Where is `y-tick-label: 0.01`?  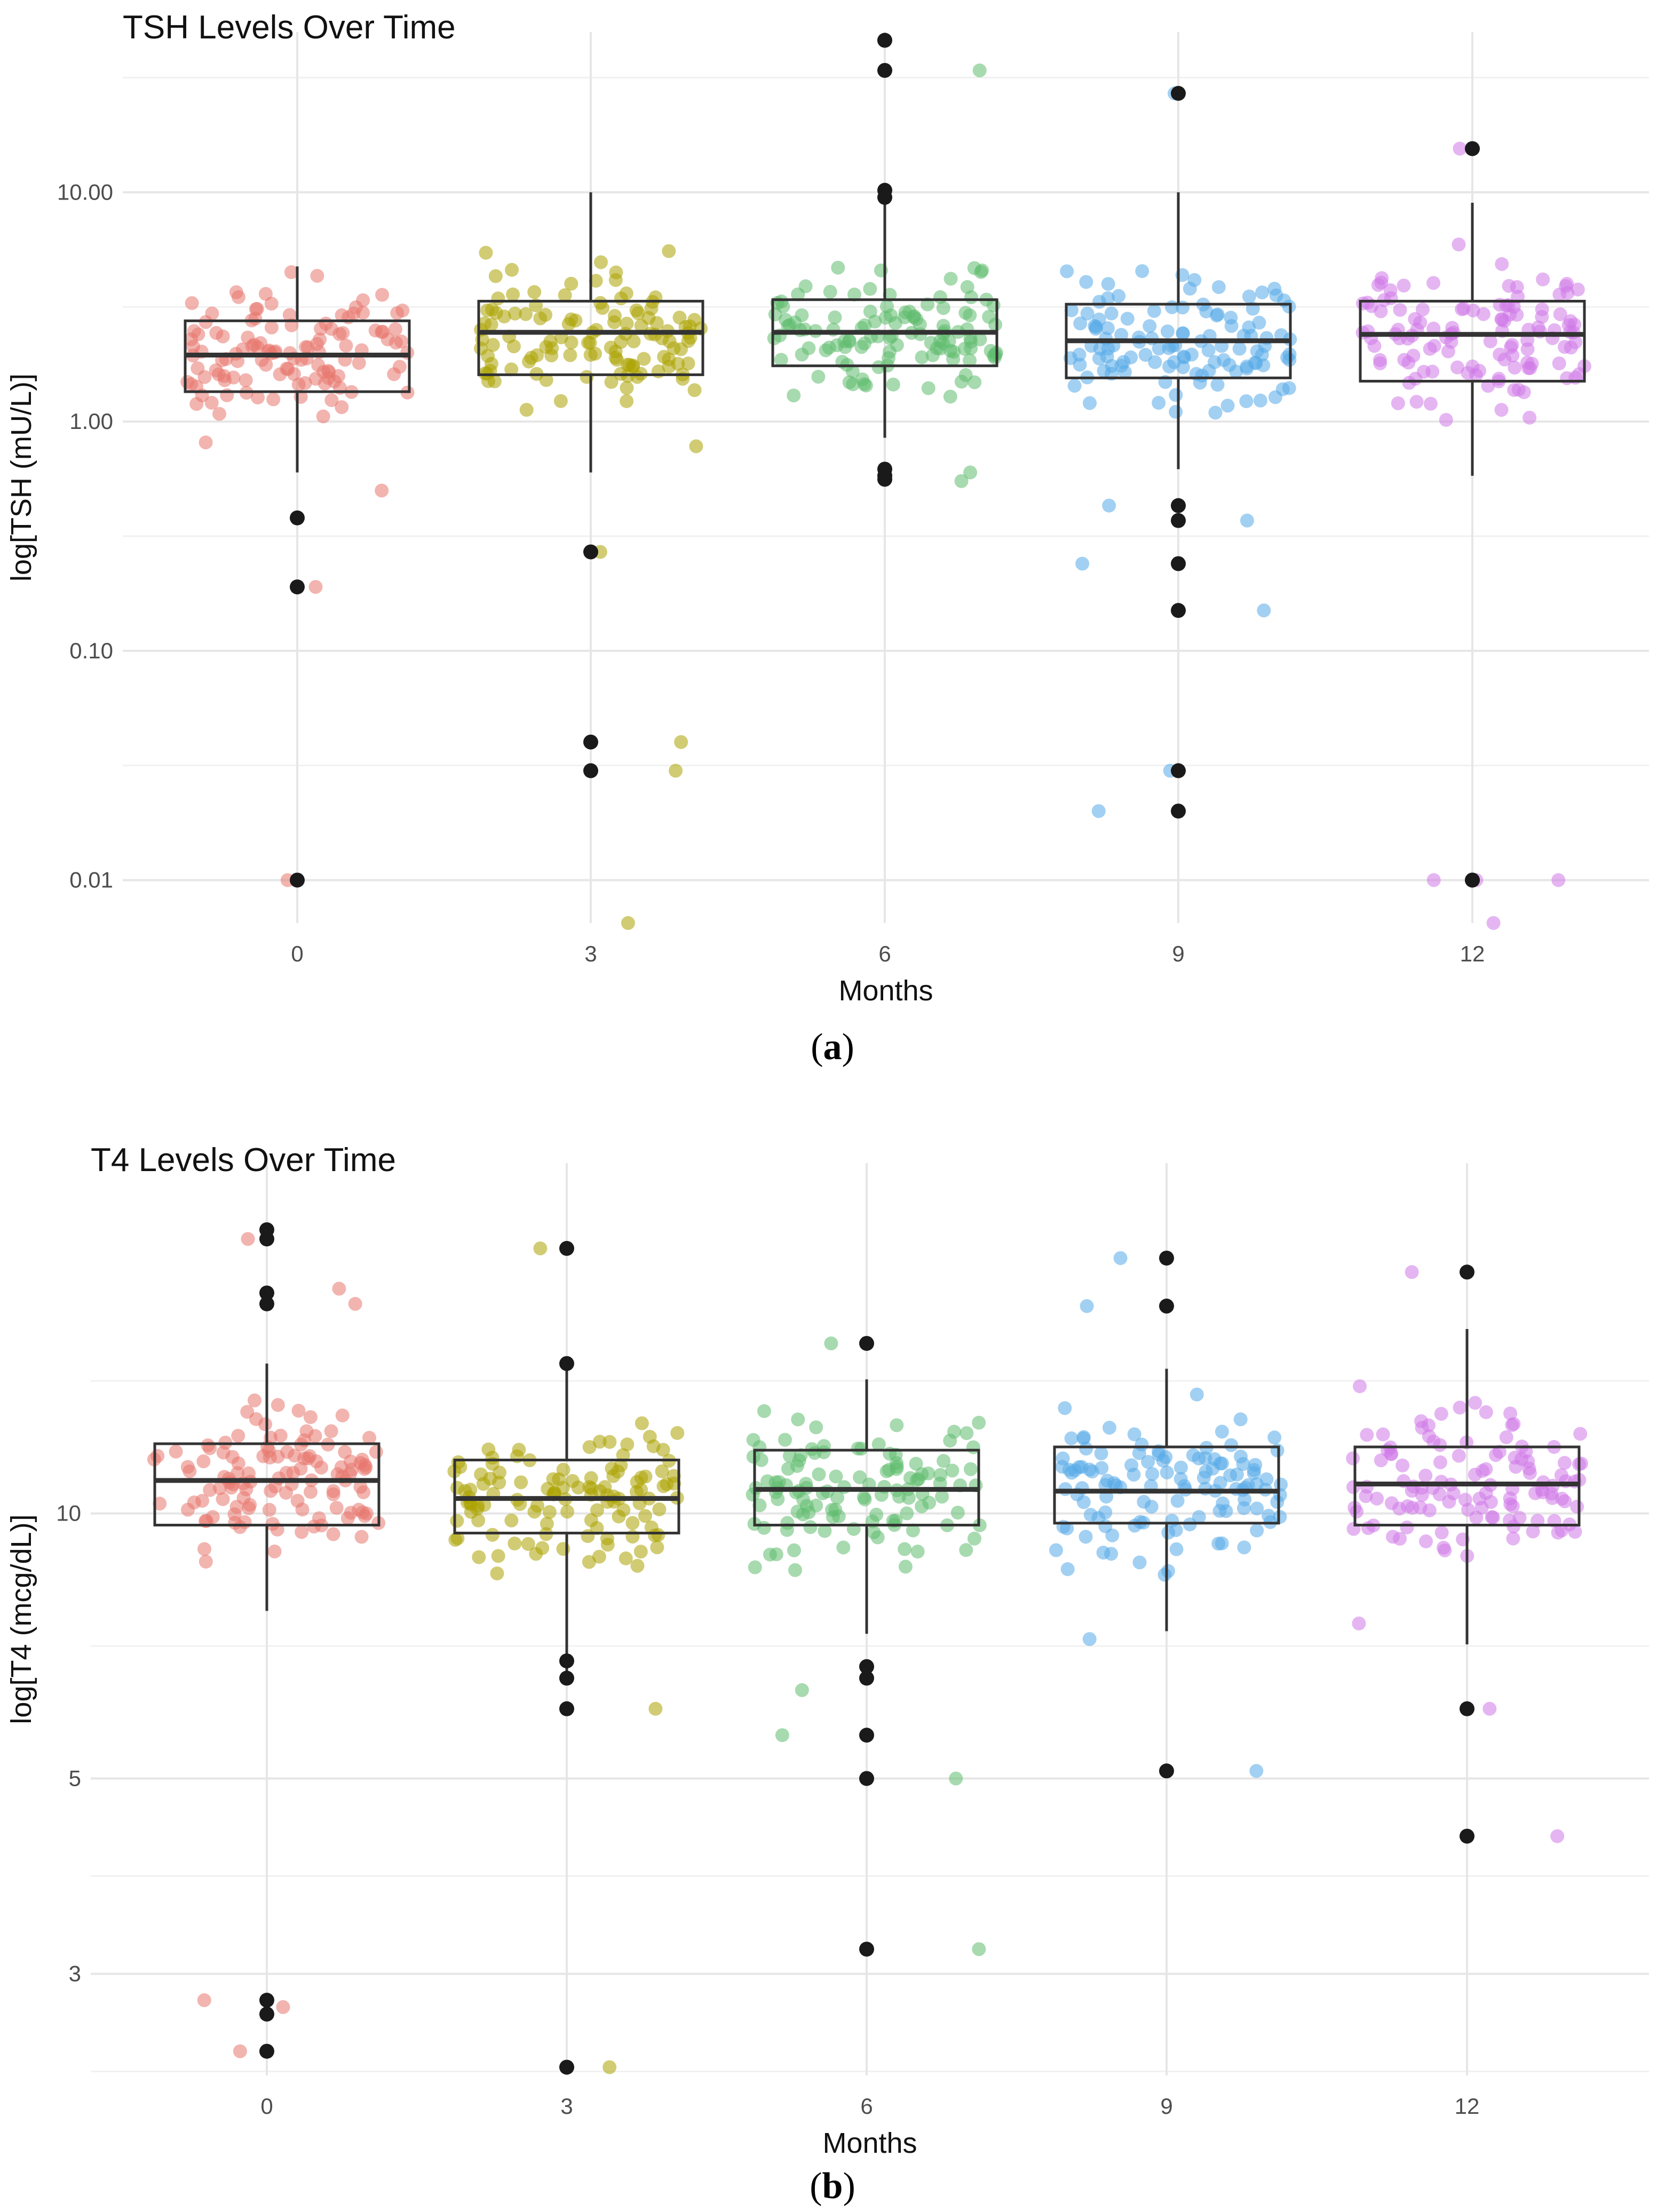
y-tick-label: 0.01 is located at coordinates (91, 880).